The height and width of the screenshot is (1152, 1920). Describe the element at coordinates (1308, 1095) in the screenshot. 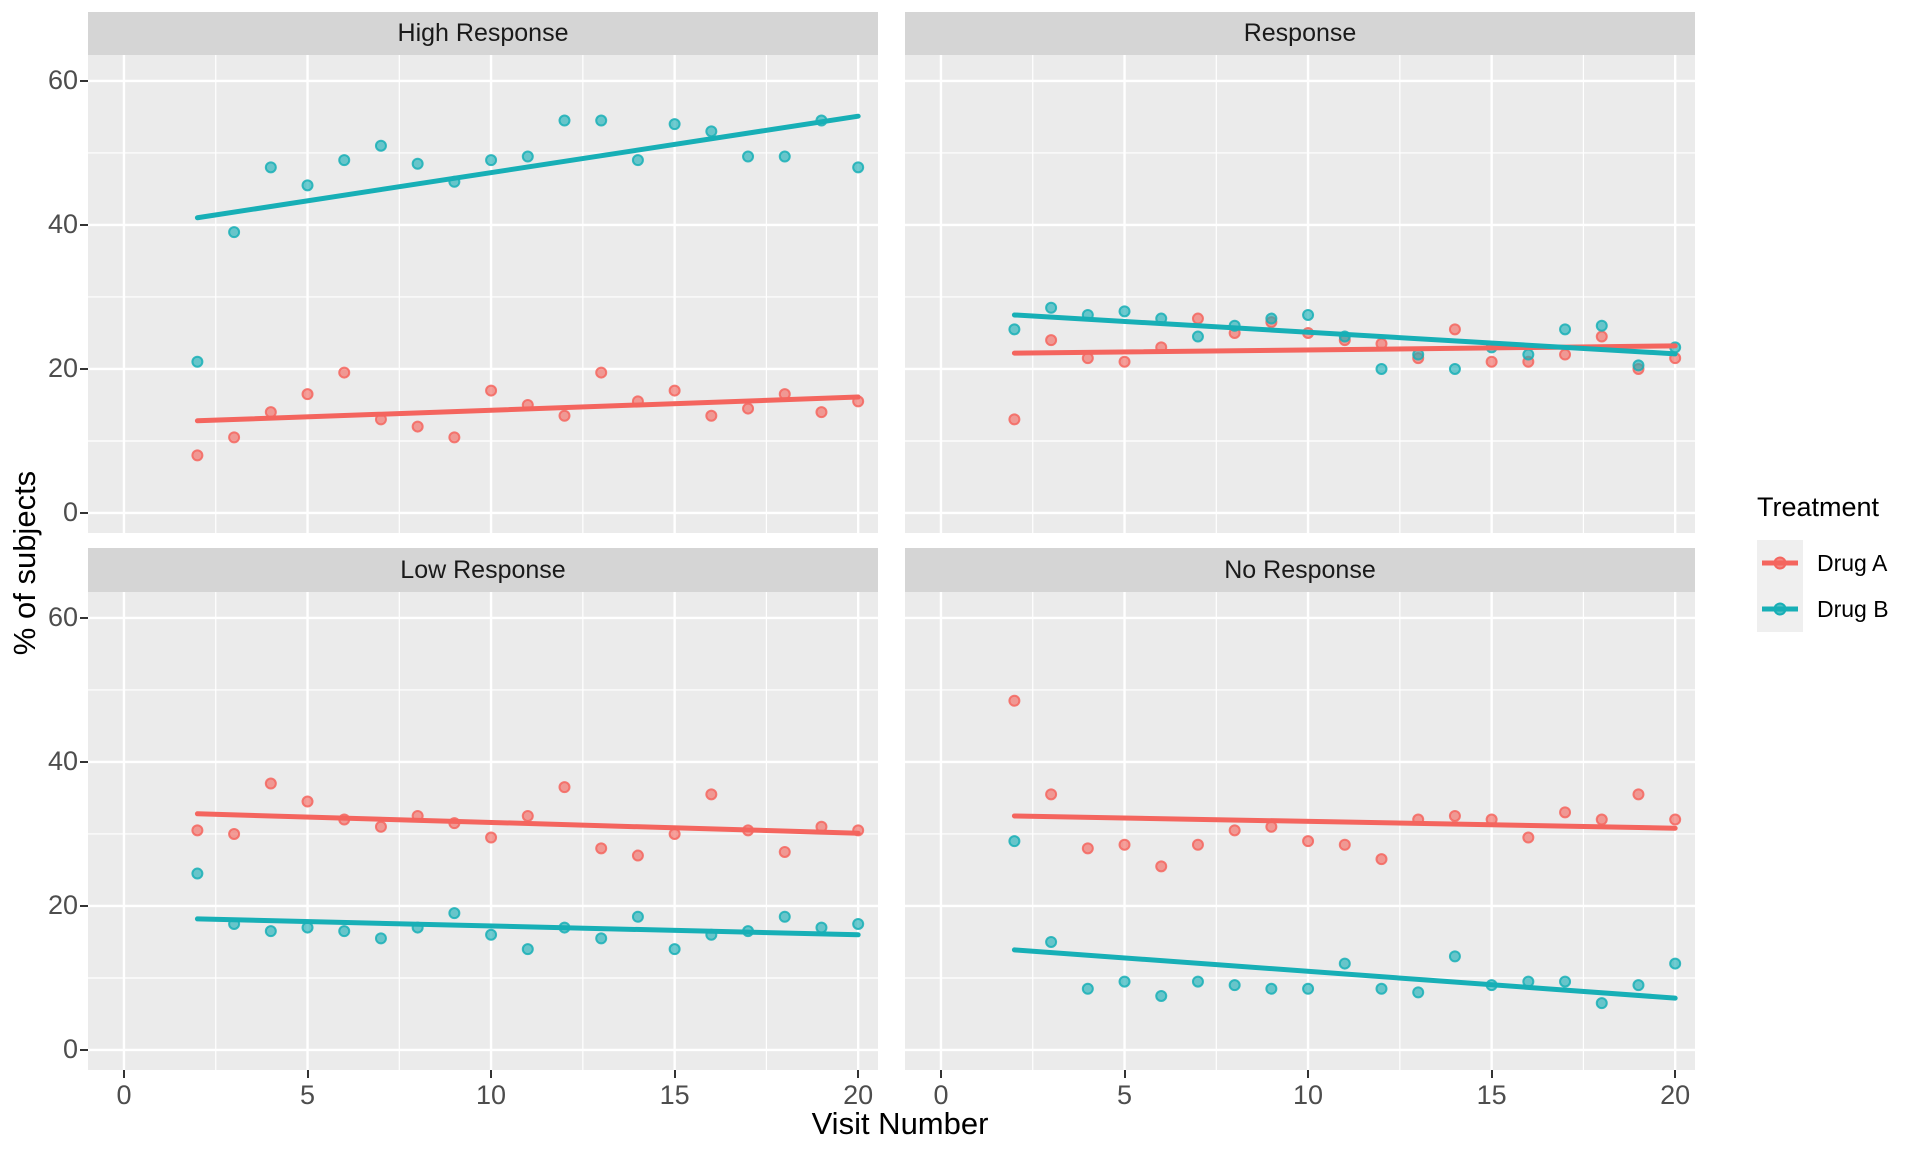

I see `x-tick-label: 10` at that location.